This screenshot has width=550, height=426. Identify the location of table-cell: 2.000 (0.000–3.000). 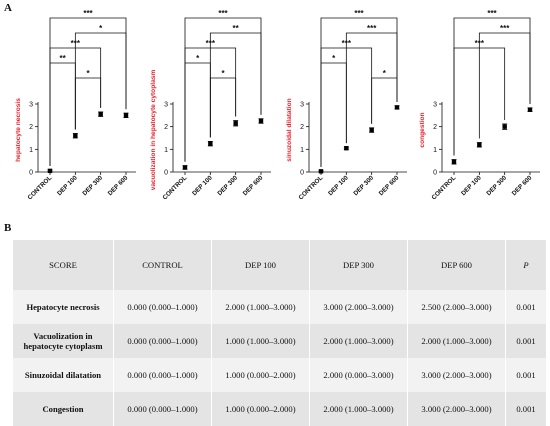
(358, 375).